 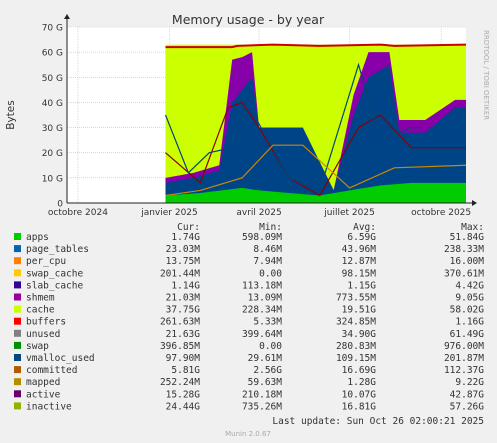 What do you see at coordinates (46, 261) in the screenshot?
I see `legend-name: per_cpu` at bounding box center [46, 261].